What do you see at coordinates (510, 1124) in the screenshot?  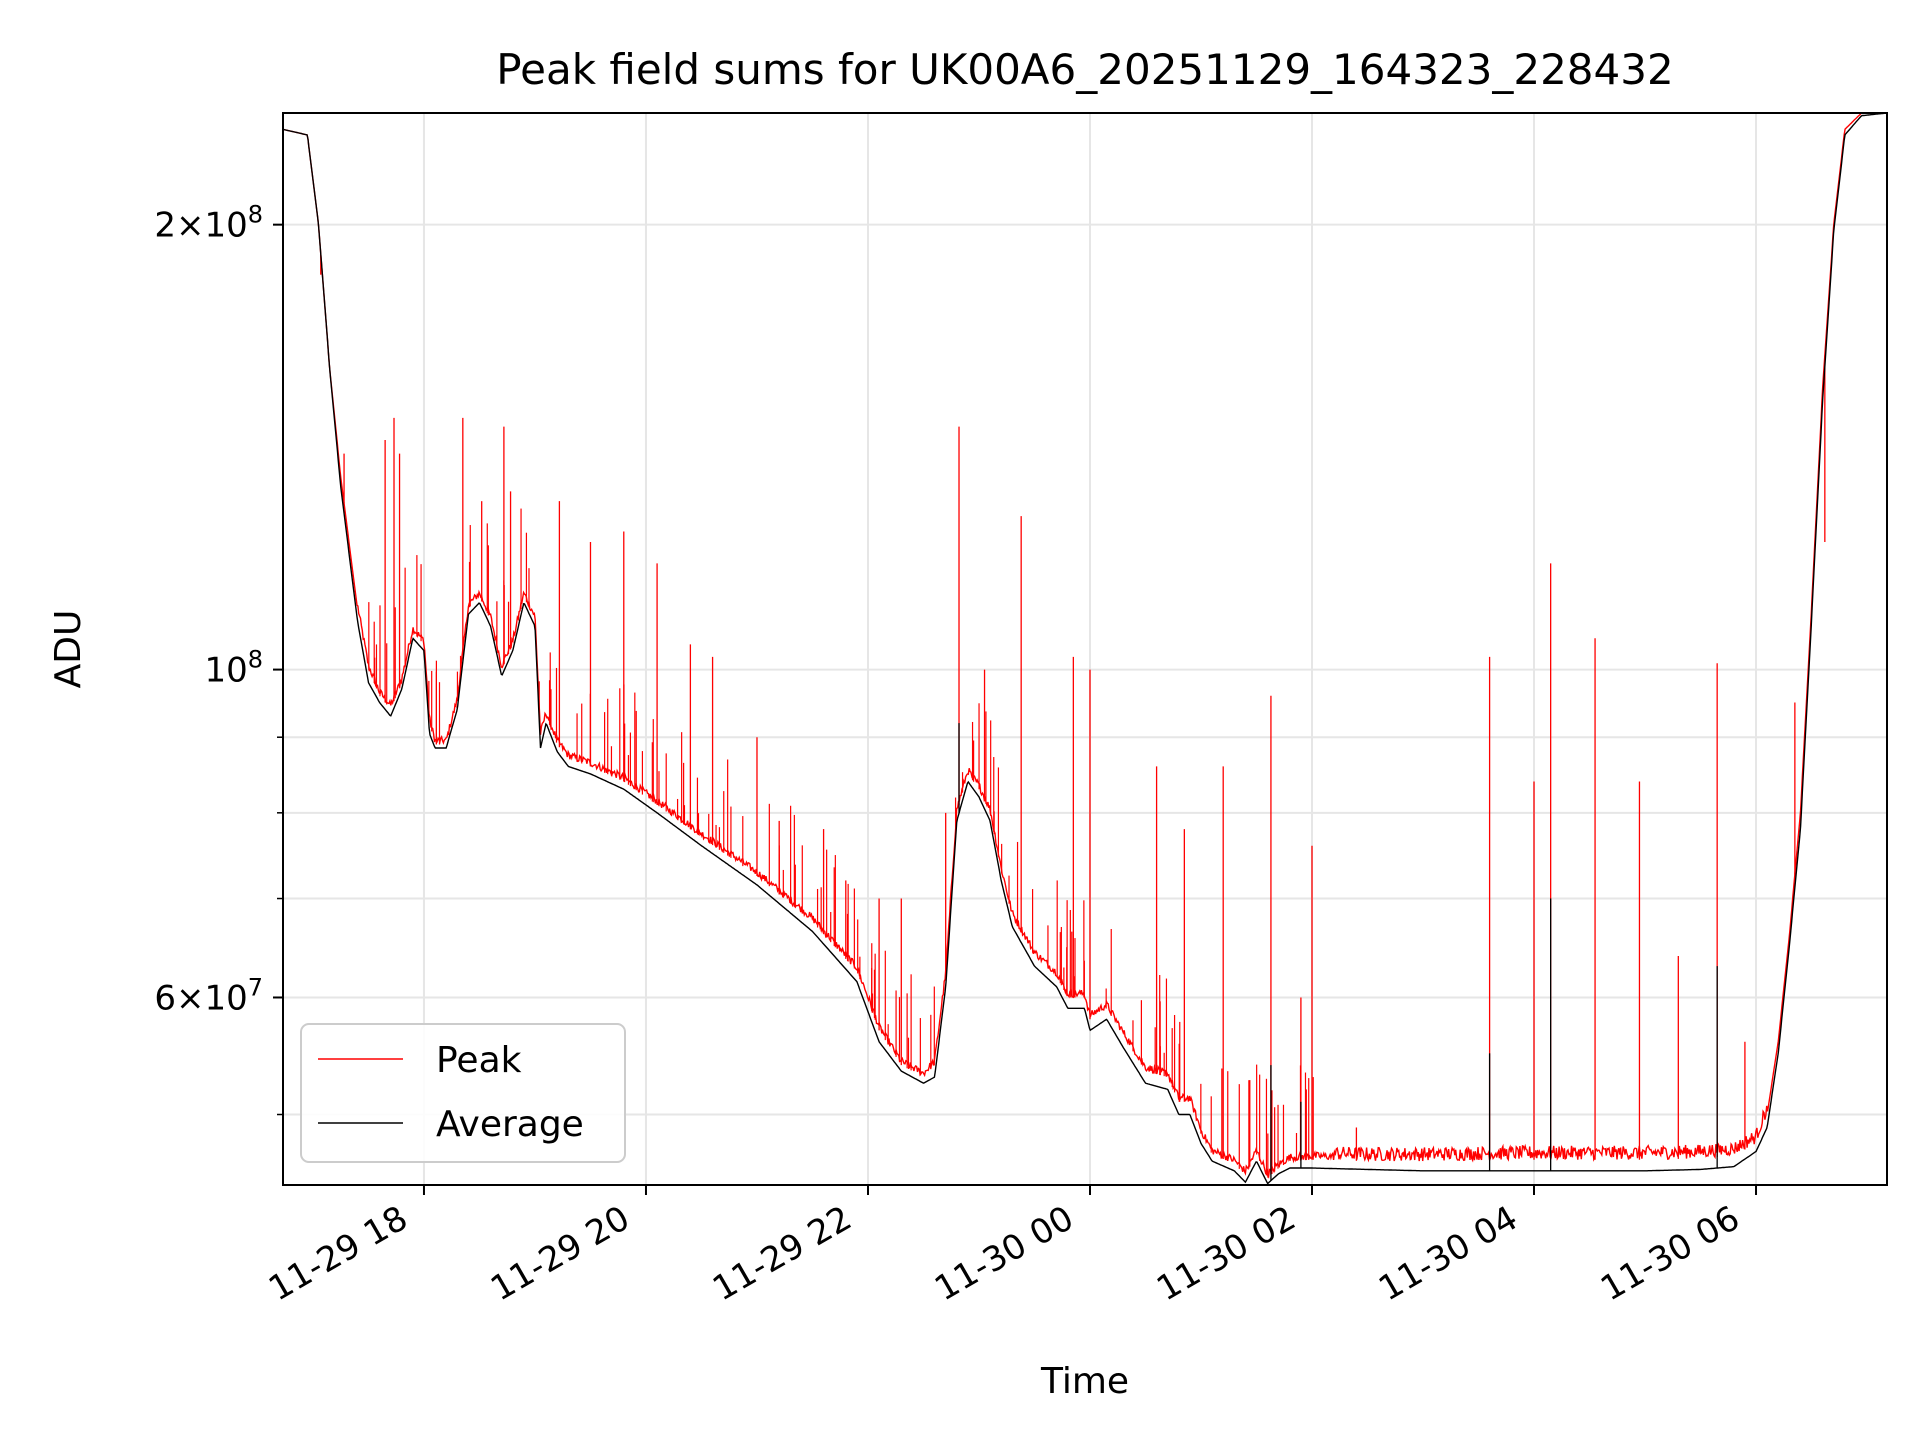 I see `legend-average-label: Average` at bounding box center [510, 1124].